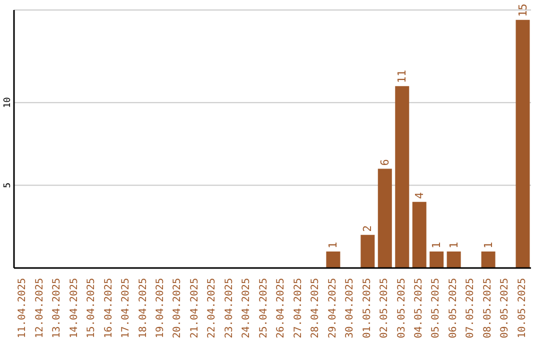 The image size is (540, 340). Describe the element at coordinates (367, 228) in the screenshot. I see `data-label: 2` at that location.